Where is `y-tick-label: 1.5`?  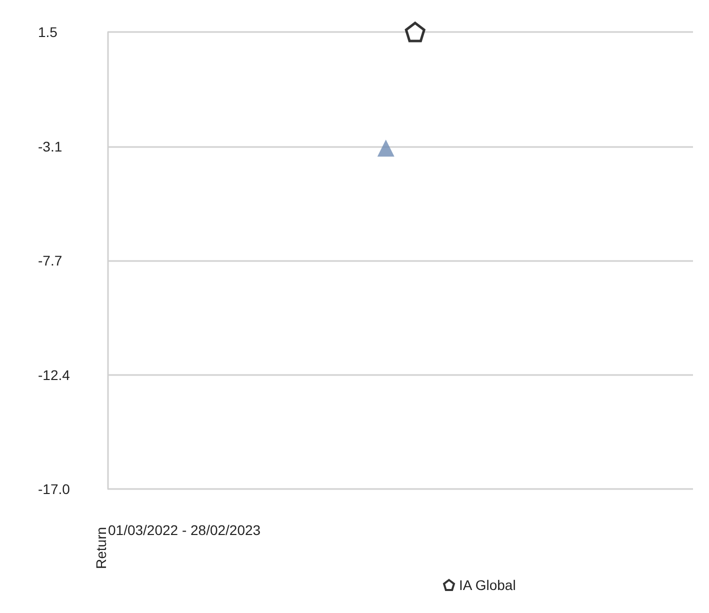
y-tick-label: 1.5 is located at coordinates (48, 32).